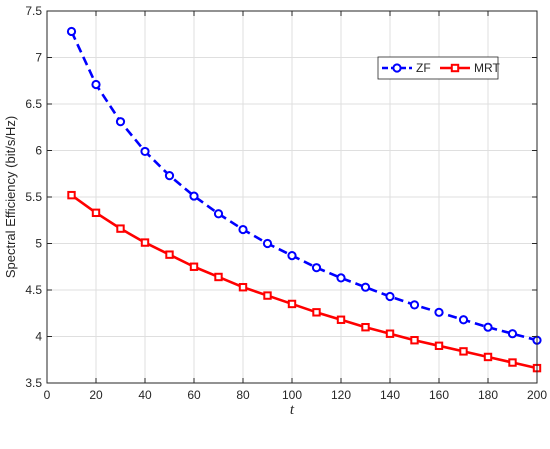 The width and height of the screenshot is (550, 449). Describe the element at coordinates (47, 395) in the screenshot. I see `x-tick-label-0: 0` at that location.